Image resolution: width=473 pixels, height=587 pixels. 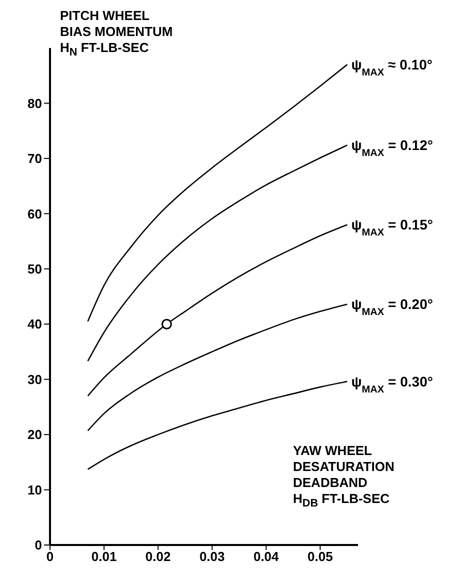 I want to click on series-label: ψ$_{MAX}$ = 0.15°, so click(x=392, y=227).